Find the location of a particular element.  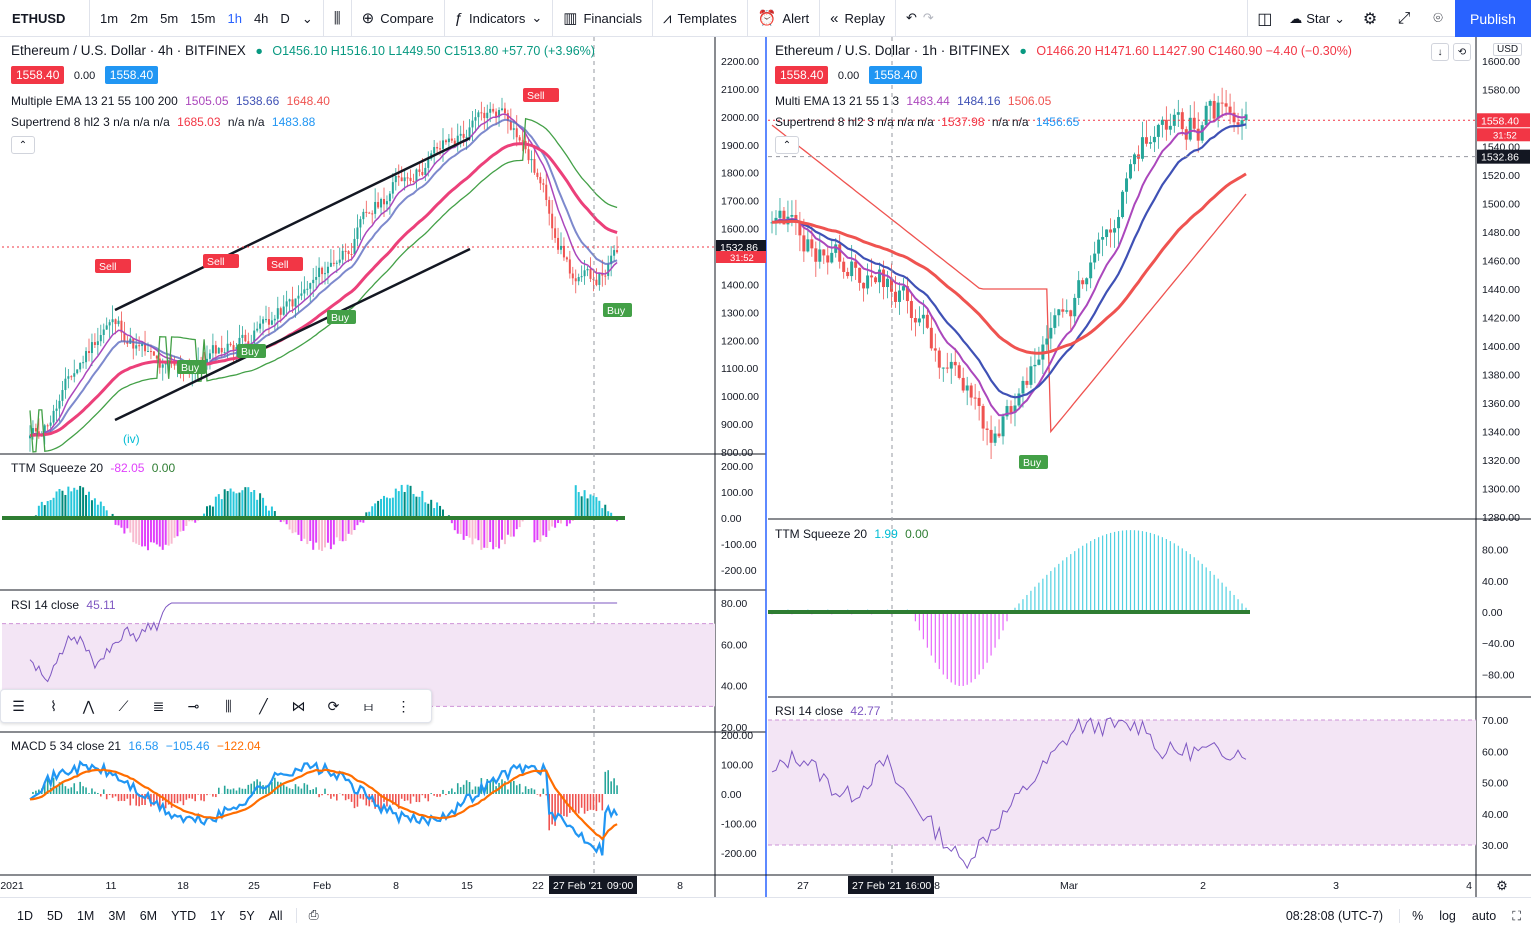

fullscreen-icon: ⤢ is located at coordinates (1404, 18).